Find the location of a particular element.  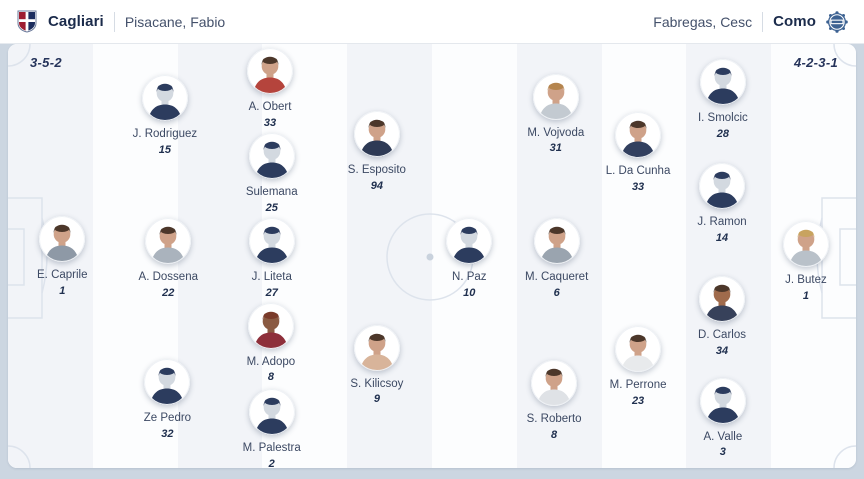

player-name: I. Smolcic is located at coordinates (722, 118).